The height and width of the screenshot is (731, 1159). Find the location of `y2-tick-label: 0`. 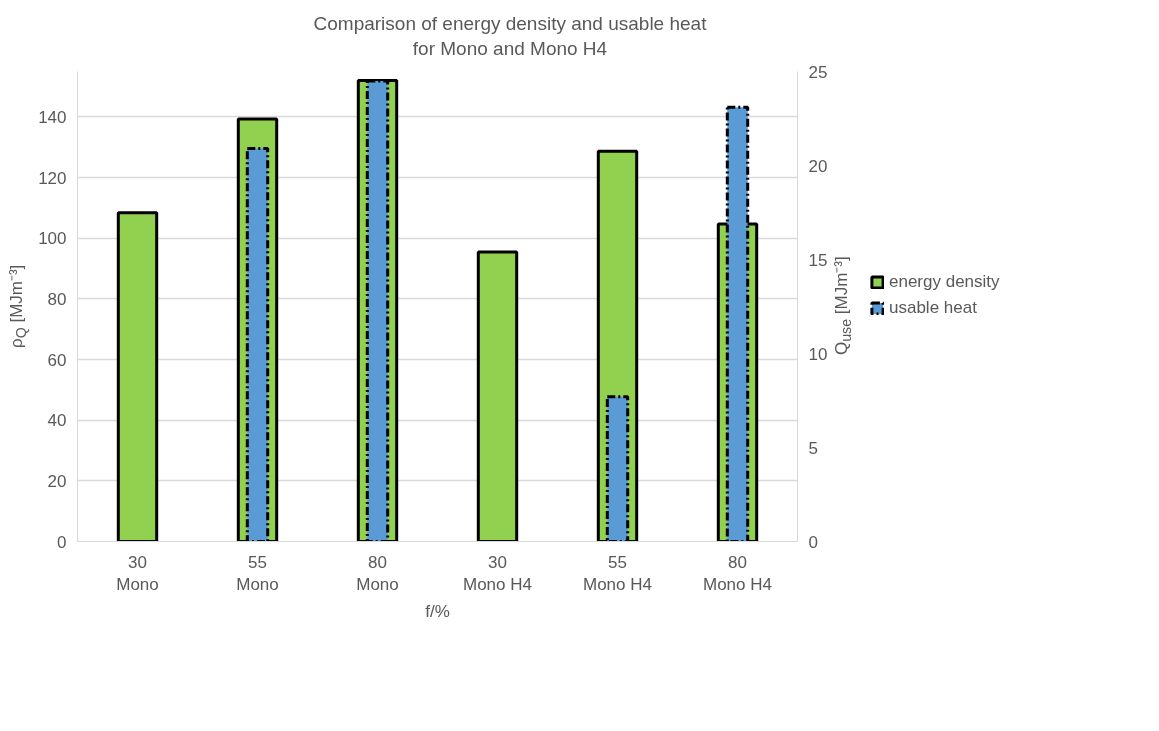

y2-tick-label: 0 is located at coordinates (813, 542).